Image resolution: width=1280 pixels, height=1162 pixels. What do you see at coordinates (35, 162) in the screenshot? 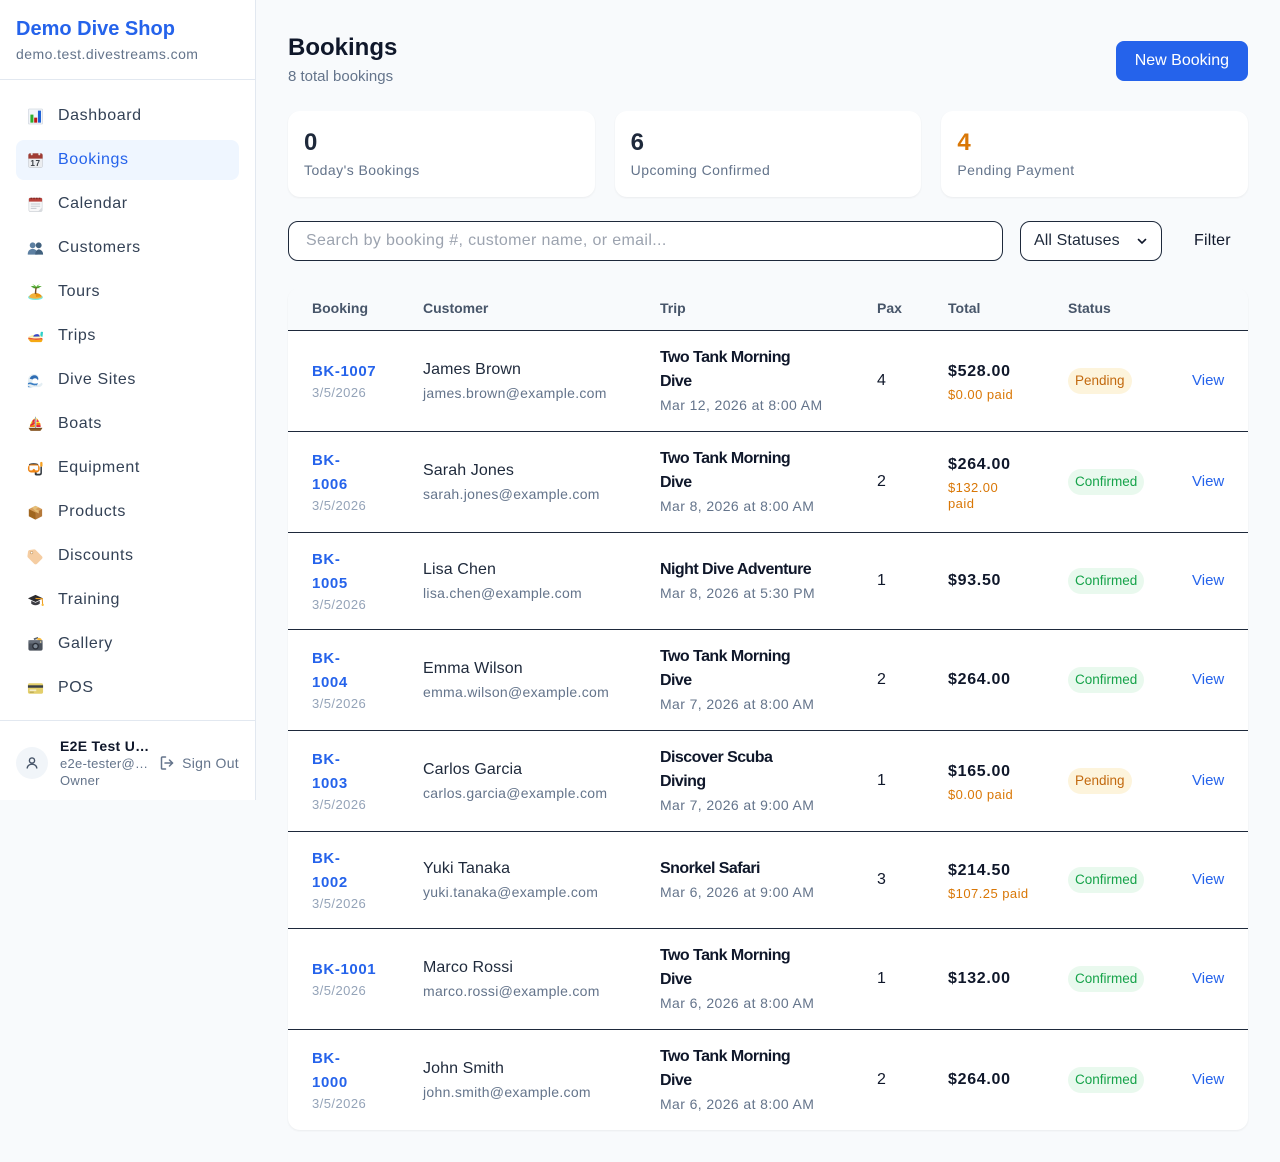
I see `svg-text: 17` at bounding box center [35, 162].